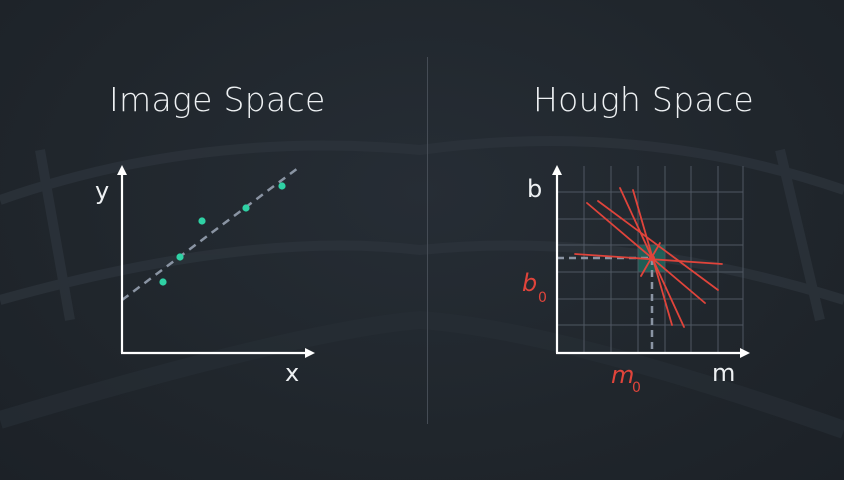 The height and width of the screenshot is (480, 844). Describe the element at coordinates (652, 258) in the screenshot. I see `intersection-point` at that location.